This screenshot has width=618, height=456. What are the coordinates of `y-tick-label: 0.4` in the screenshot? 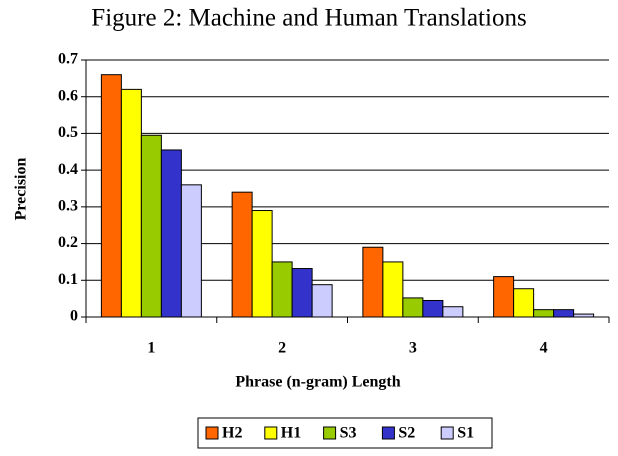 It's located at (68, 169).